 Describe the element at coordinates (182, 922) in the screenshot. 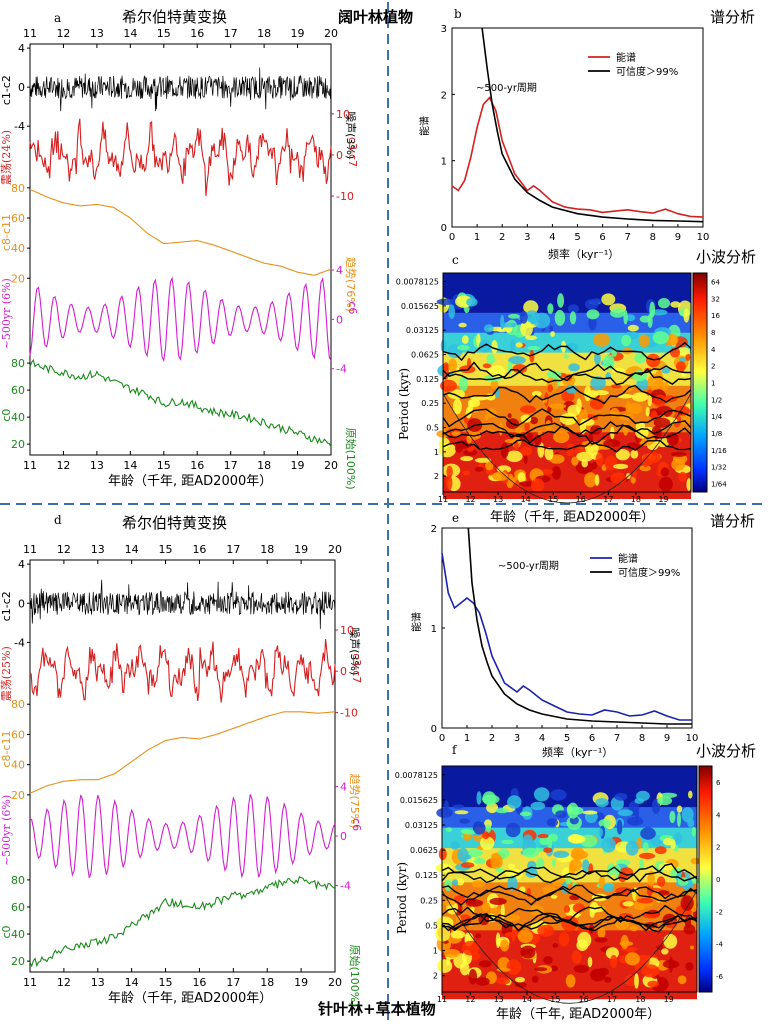

I see `series-line-c0` at that location.